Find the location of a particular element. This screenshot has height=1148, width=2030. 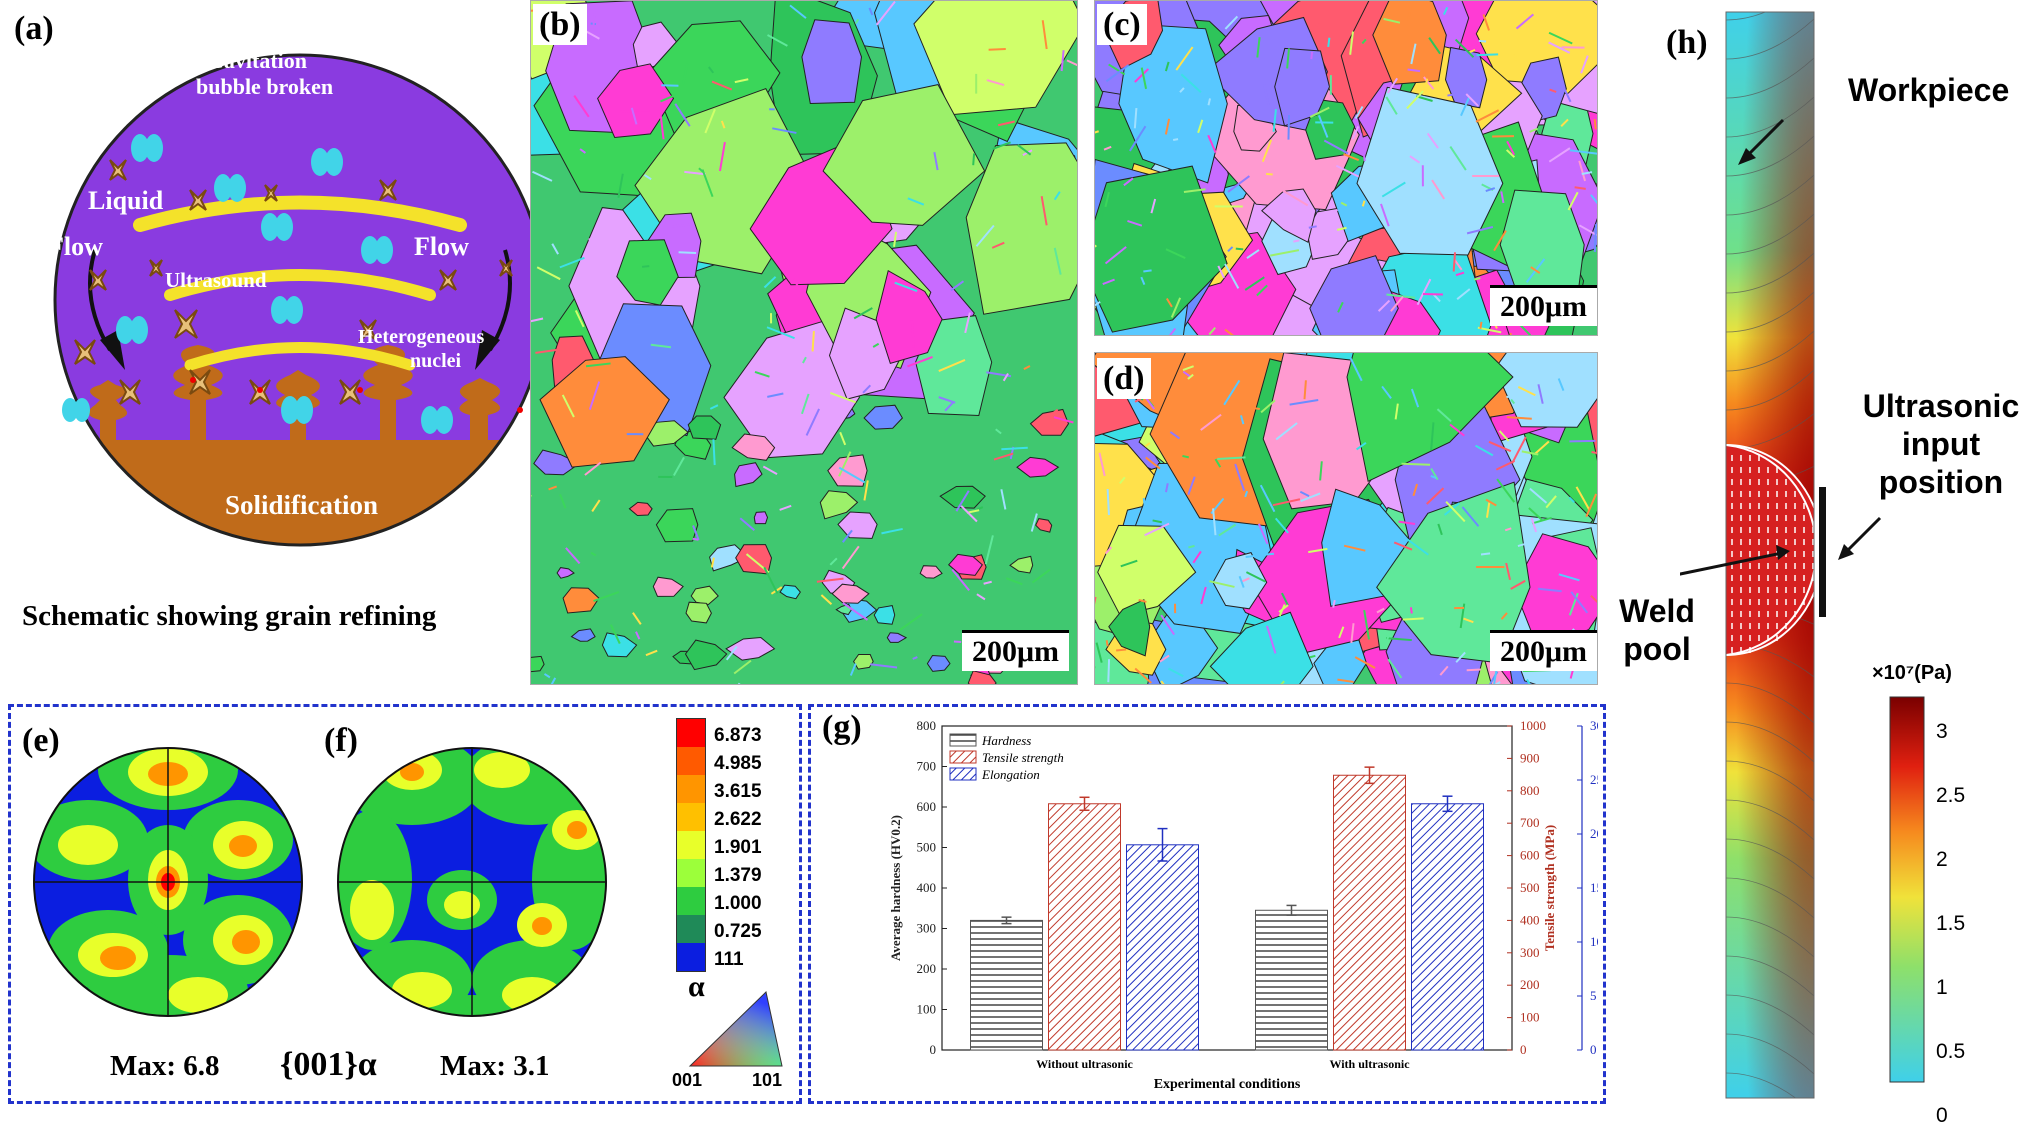

axis-tick-label: 25 is located at coordinates (1594, 779).